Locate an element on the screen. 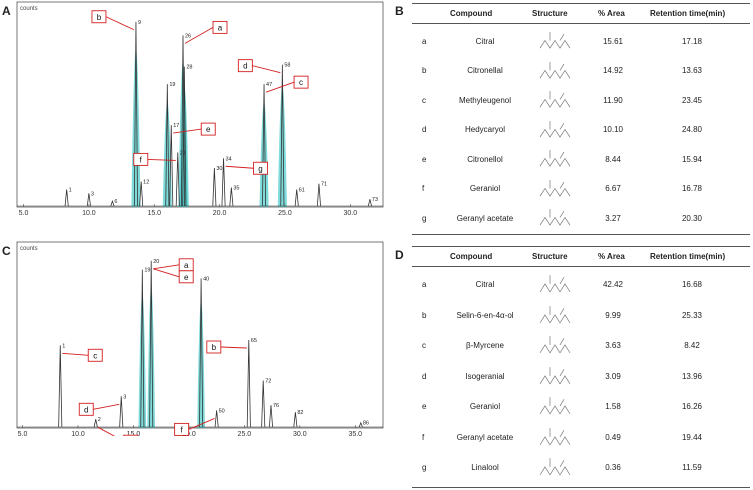 This screenshot has height=490, width=753. x-tick-label: 5.0 is located at coordinates (24, 213).